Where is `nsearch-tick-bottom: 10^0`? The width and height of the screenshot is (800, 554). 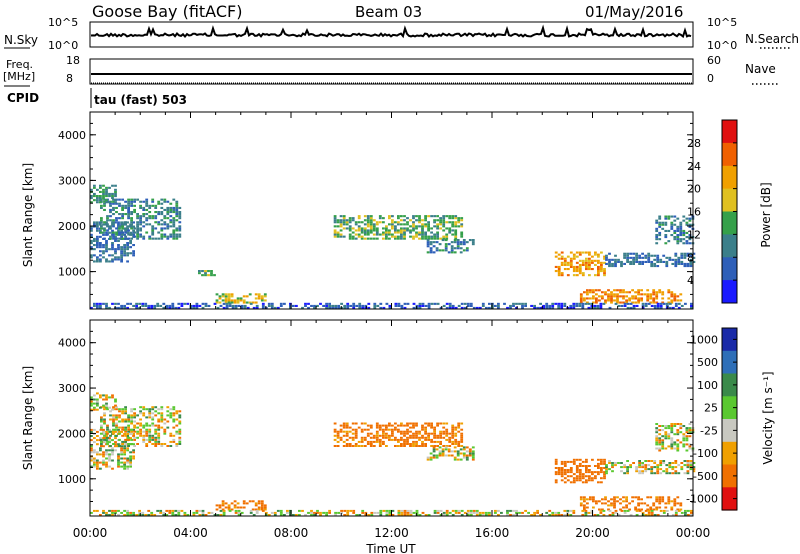 nsearch-tick-bottom: 10^0 is located at coordinates (722, 45).